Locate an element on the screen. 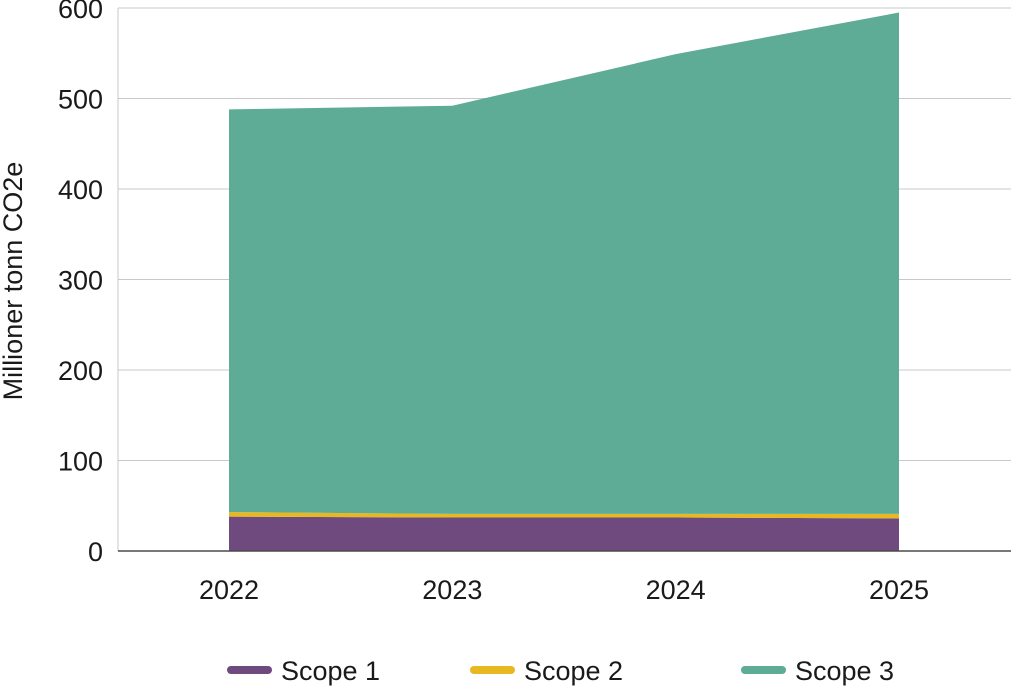 The height and width of the screenshot is (688, 1011). legend-label: Scope 3 is located at coordinates (844, 671).